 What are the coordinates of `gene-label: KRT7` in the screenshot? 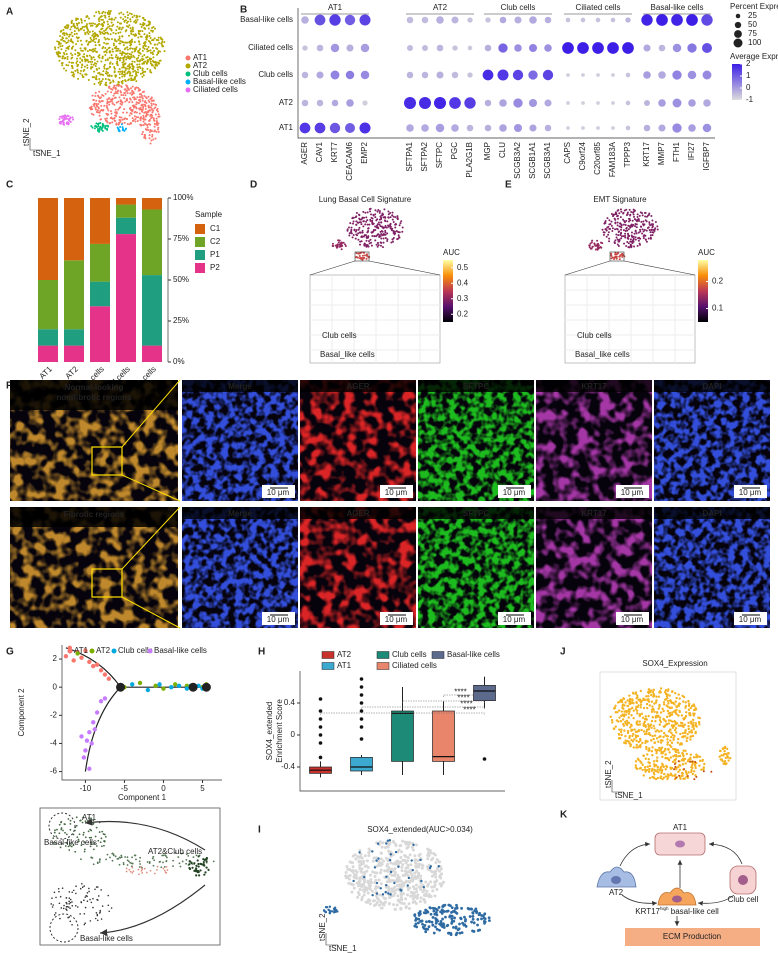 It's located at (334, 151).